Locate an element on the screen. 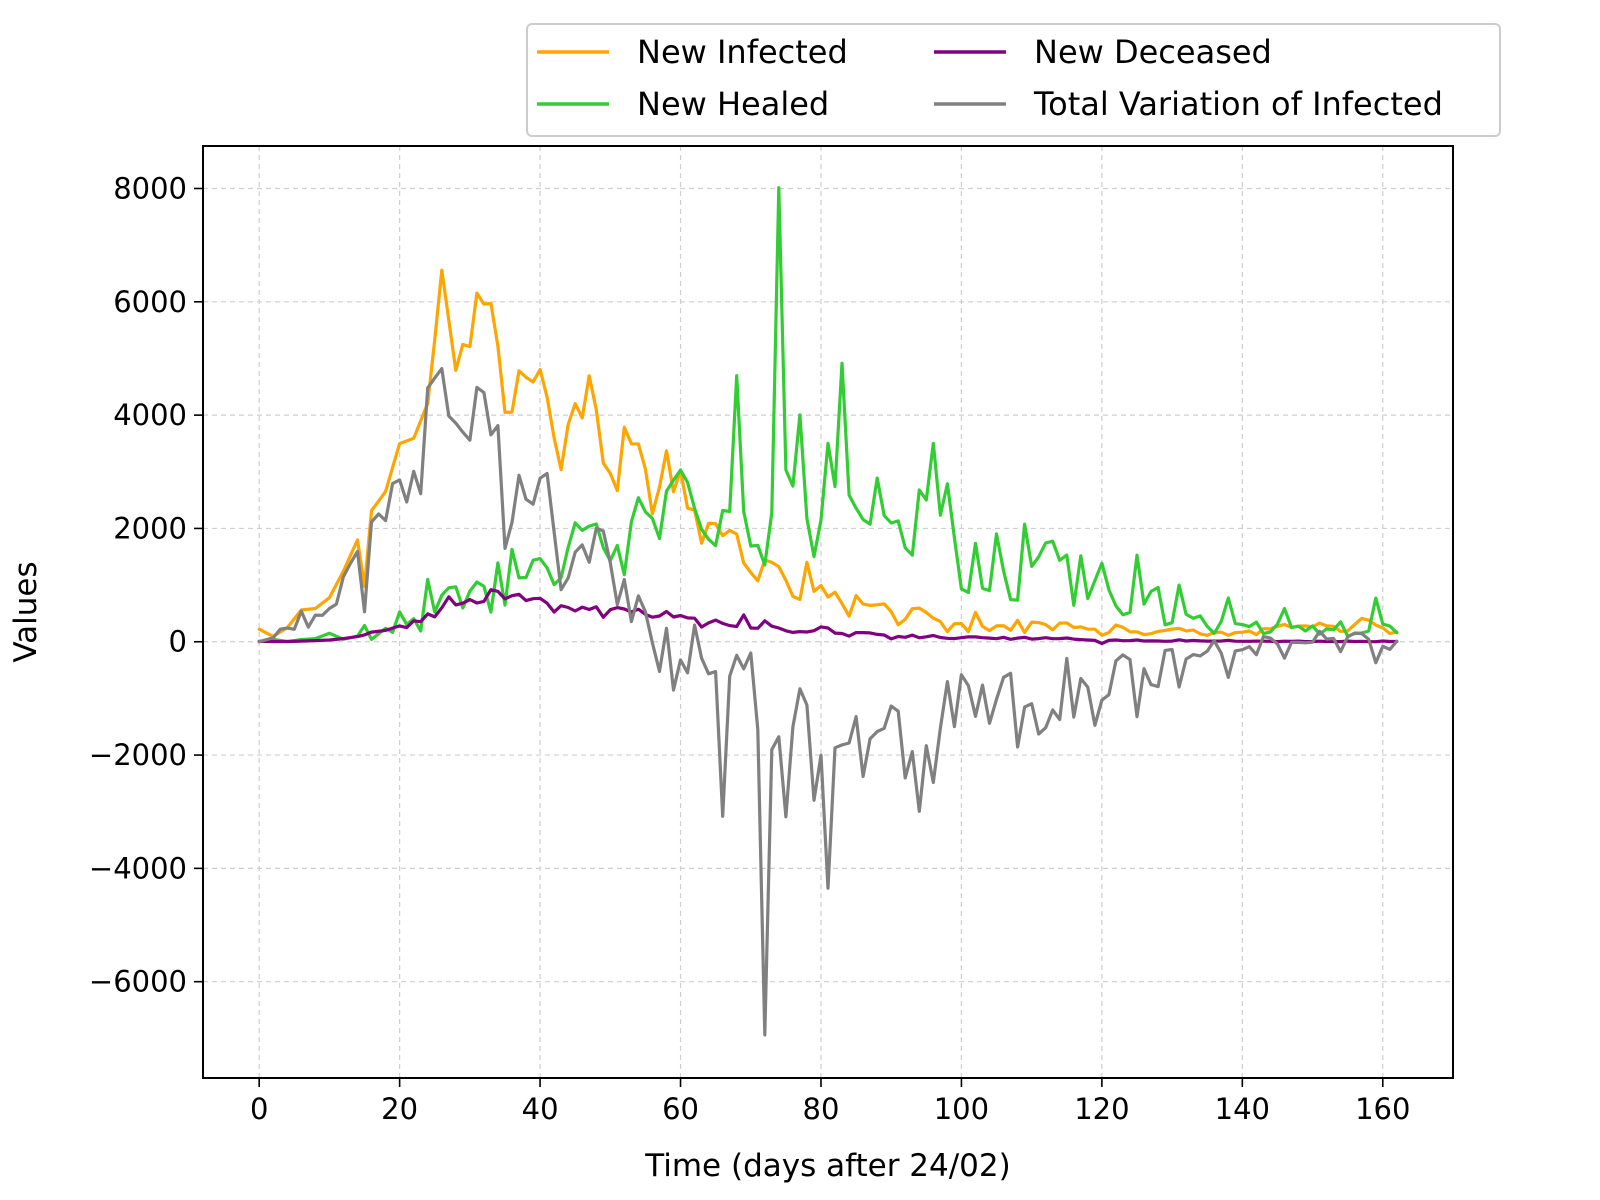 This screenshot has height=1200, width=1600. x-axis-label: Time (days after 24/02) is located at coordinates (827, 1166).